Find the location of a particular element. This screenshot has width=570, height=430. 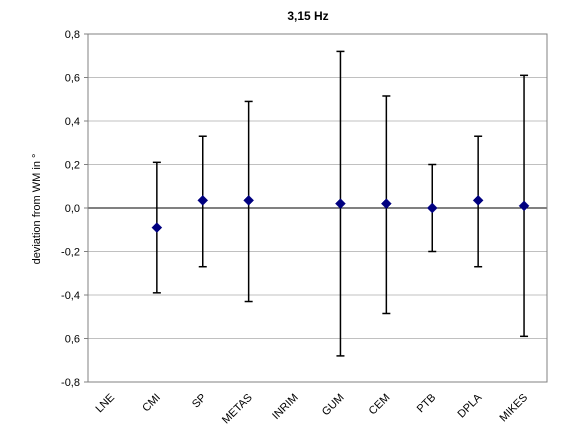

y-tick-label: 0,8 is located at coordinates (72, 35).